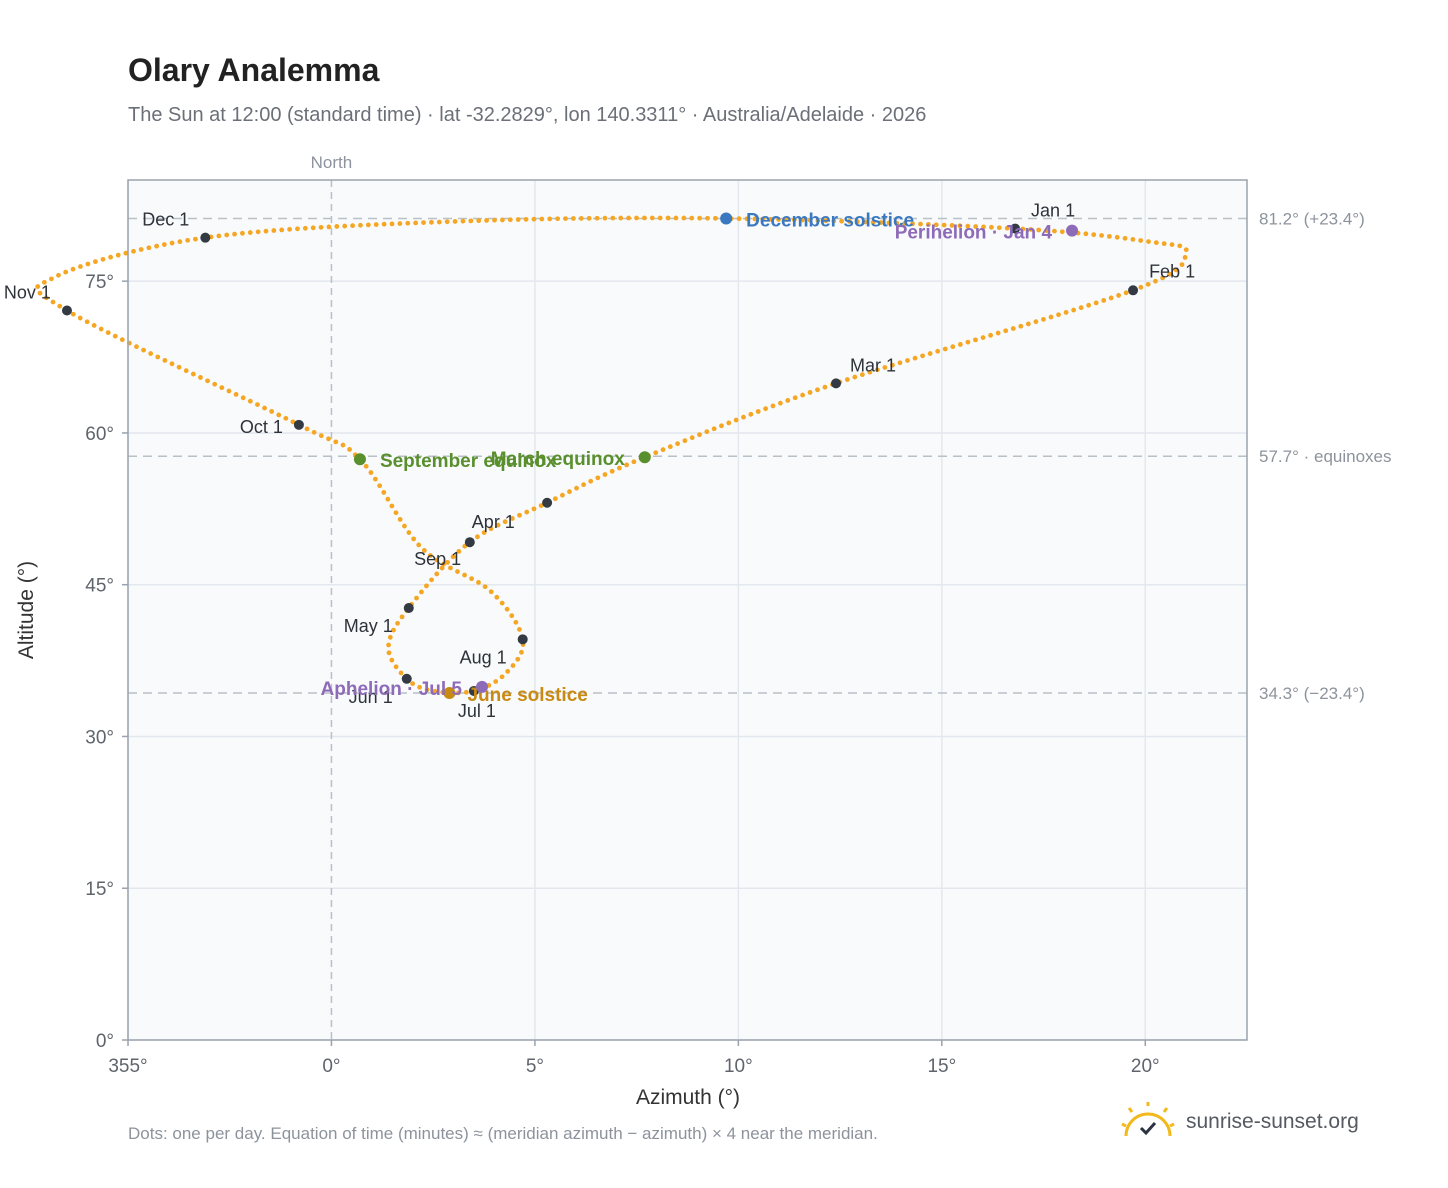 The image size is (1448, 1188). I want to click on brand: sunrise-sunset.org, so click(1239, 1122).